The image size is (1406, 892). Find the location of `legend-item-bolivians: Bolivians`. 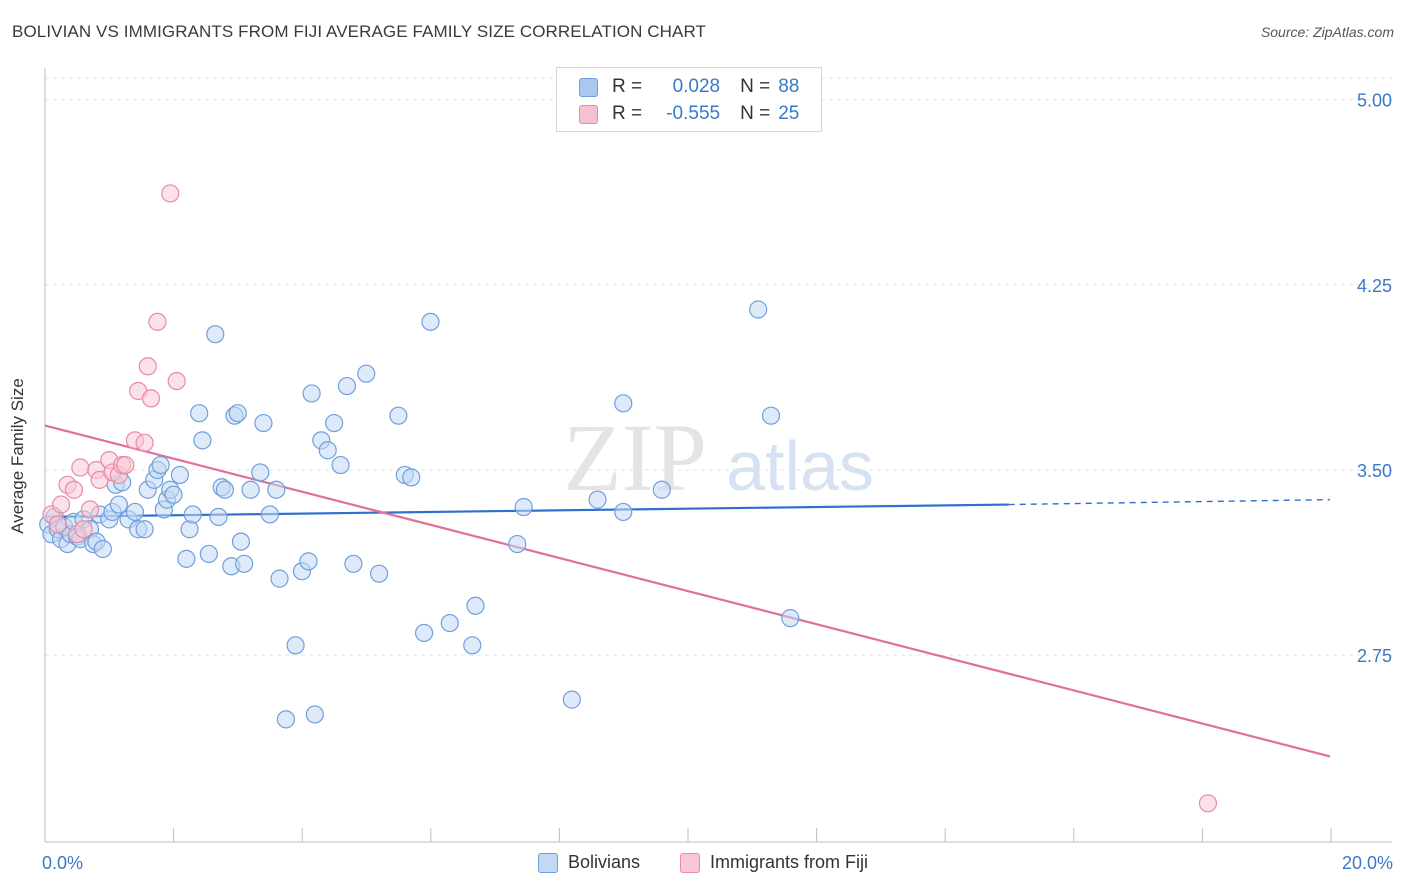

legend-item-bolivians: Bolivians is located at coordinates (589, 862).